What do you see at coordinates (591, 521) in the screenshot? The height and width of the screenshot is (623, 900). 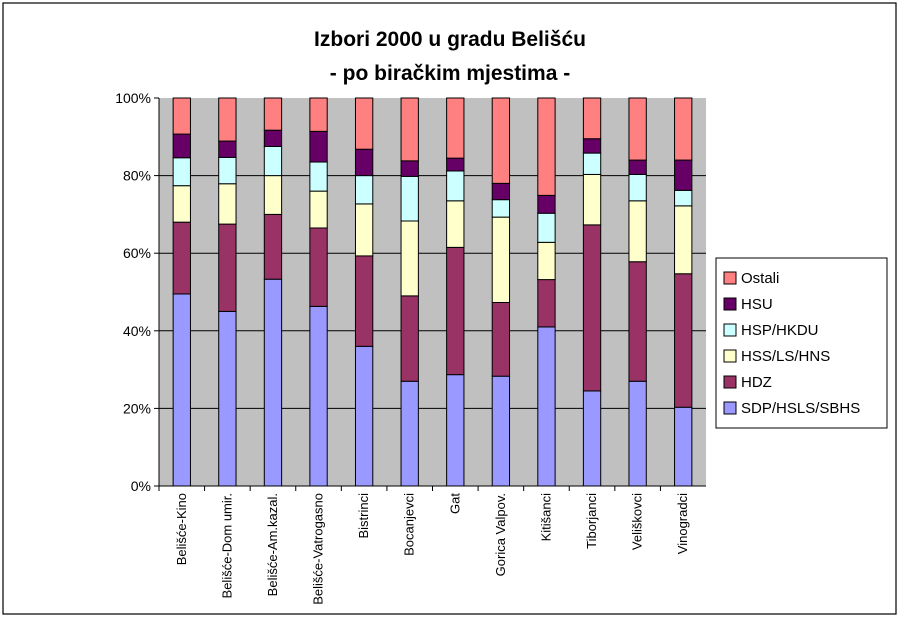 I see `x-tick-label: Tiborjanci` at bounding box center [591, 521].